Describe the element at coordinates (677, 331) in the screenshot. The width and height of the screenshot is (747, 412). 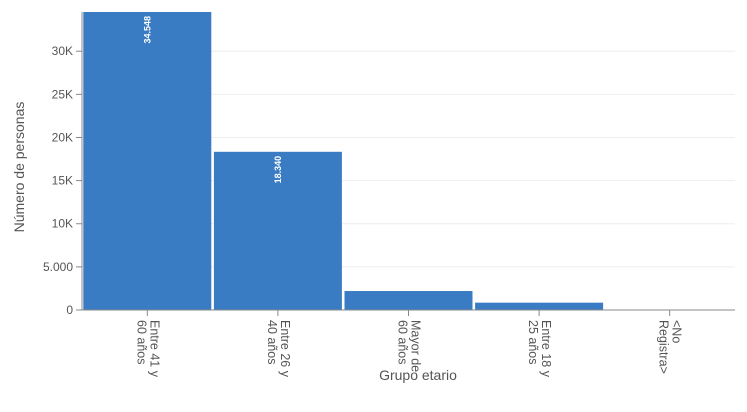
I see `x-tick-label-line: <No` at that location.